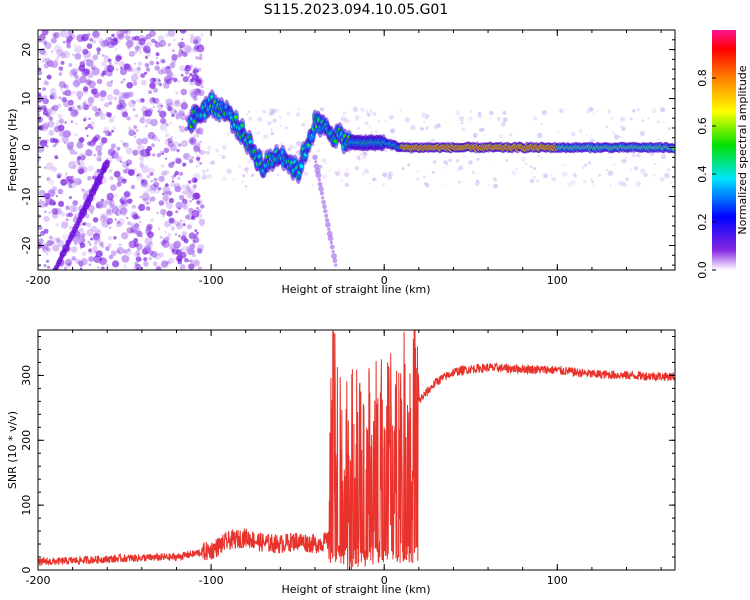 The height and width of the screenshot is (600, 750). What do you see at coordinates (356, 10) in the screenshot?
I see `figure-title: S115.2023.094.10.05.G01` at bounding box center [356, 10].